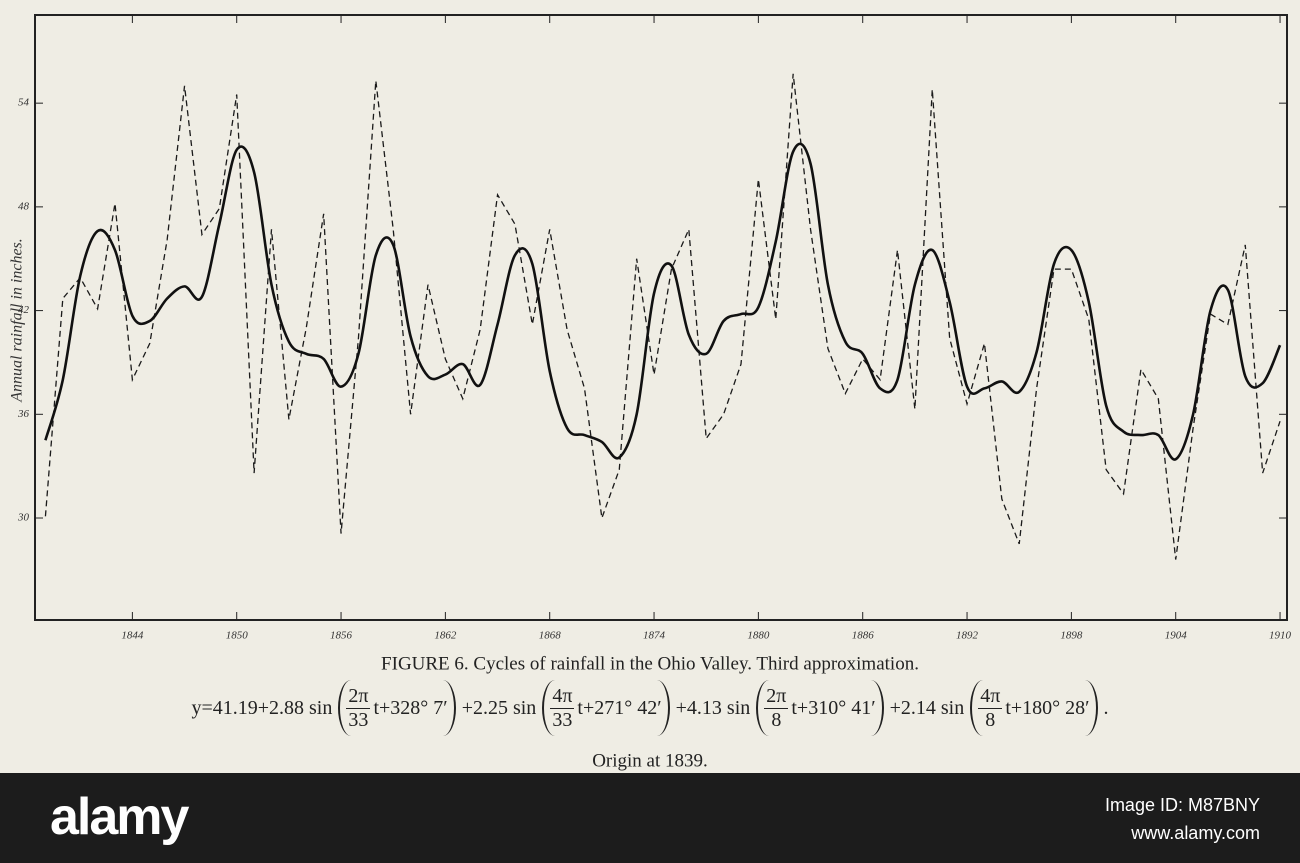 This screenshot has height=863, width=1300. I want to click on fraction: 2π 33, so click(358, 708).